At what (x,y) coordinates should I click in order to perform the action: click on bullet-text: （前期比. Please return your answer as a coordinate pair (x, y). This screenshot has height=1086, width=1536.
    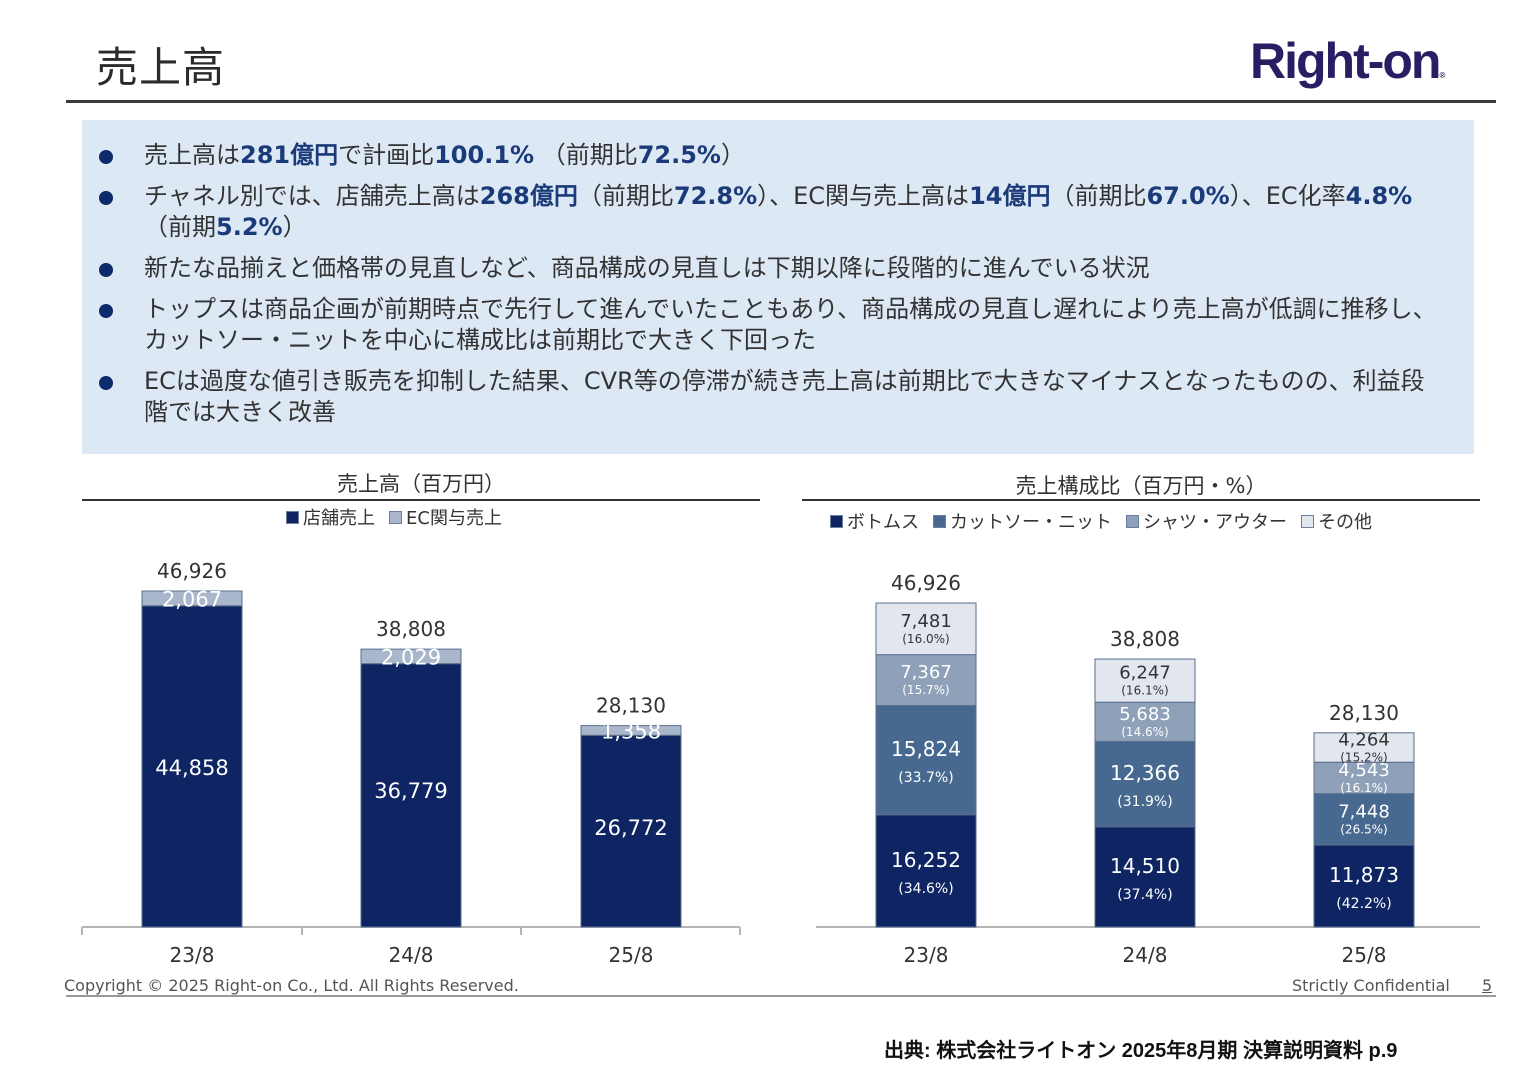
    Looking at the image, I should click on (625, 196).